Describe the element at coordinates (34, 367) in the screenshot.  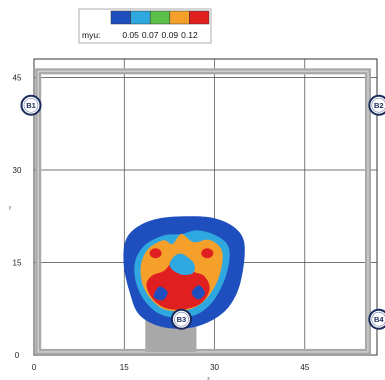
I see `x-tick-label: 0` at that location.